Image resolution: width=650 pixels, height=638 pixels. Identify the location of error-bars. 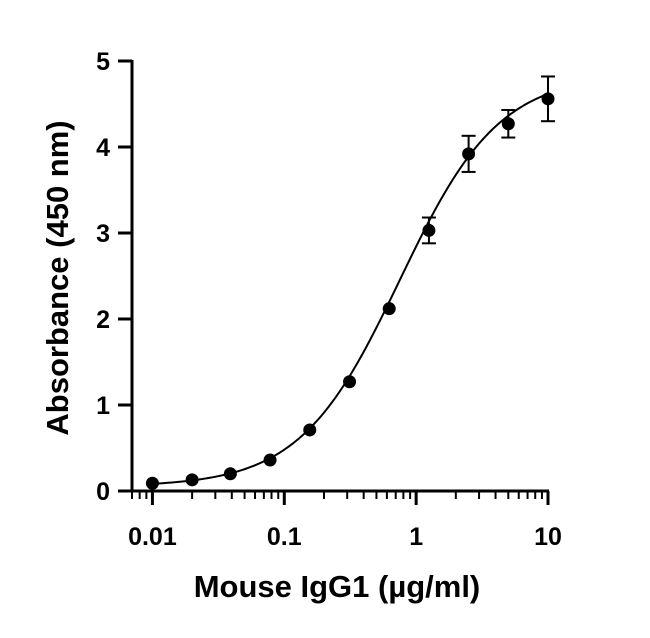
(488, 160).